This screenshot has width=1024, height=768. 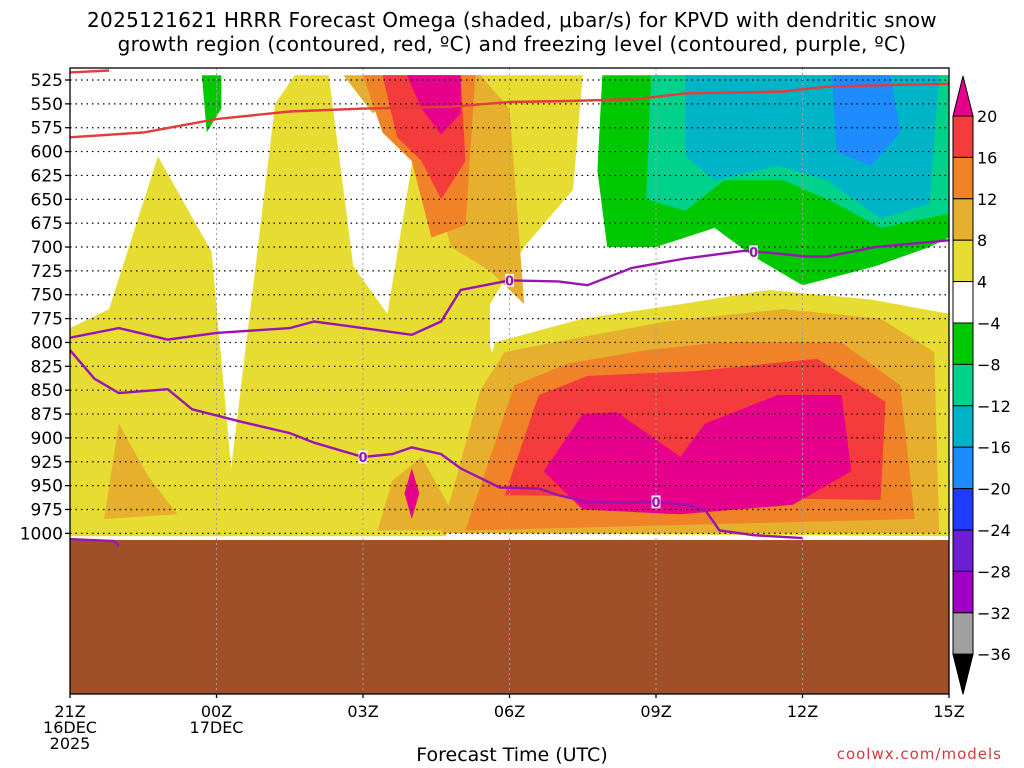 I want to click on colorbar-label-5: −4, so click(x=989, y=323).